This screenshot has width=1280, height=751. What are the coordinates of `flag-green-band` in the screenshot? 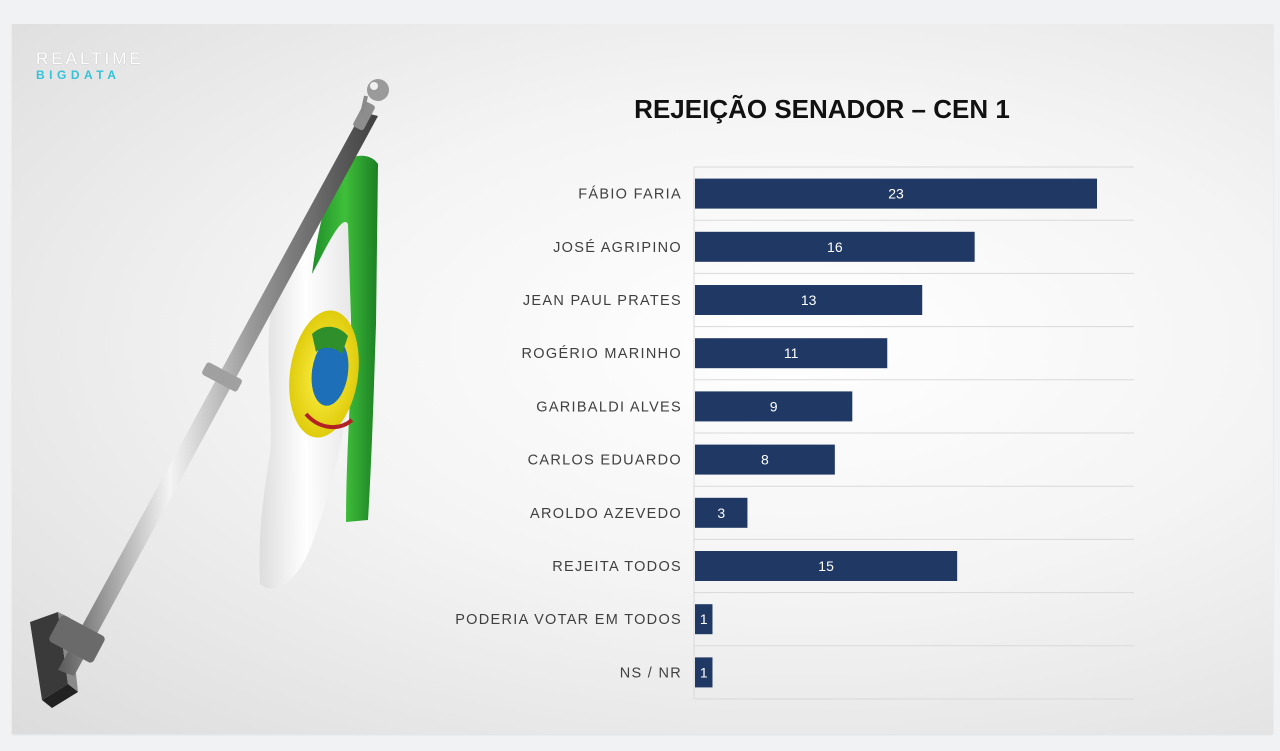 It's located at (345, 338).